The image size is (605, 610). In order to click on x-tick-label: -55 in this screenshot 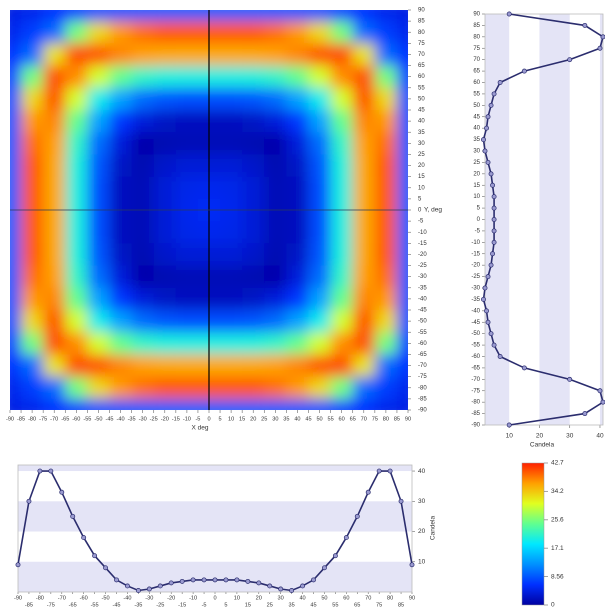, I will do `click(95, 605)`.